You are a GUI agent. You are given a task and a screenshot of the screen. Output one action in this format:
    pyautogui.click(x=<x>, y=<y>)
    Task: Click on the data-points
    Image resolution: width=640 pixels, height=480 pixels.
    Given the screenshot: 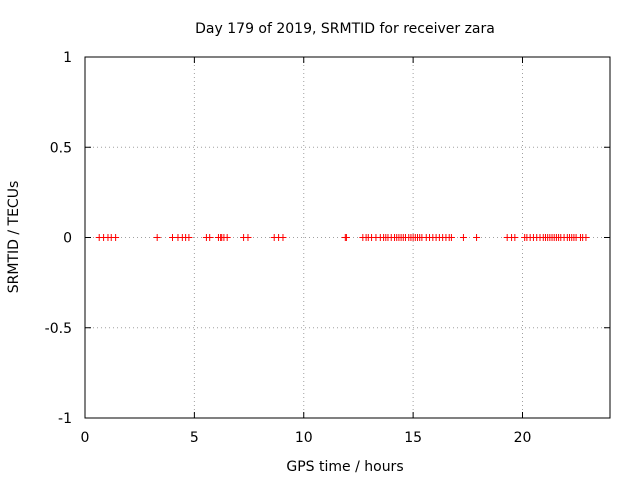 What is the action you would take?
    pyautogui.click(x=342, y=237)
    